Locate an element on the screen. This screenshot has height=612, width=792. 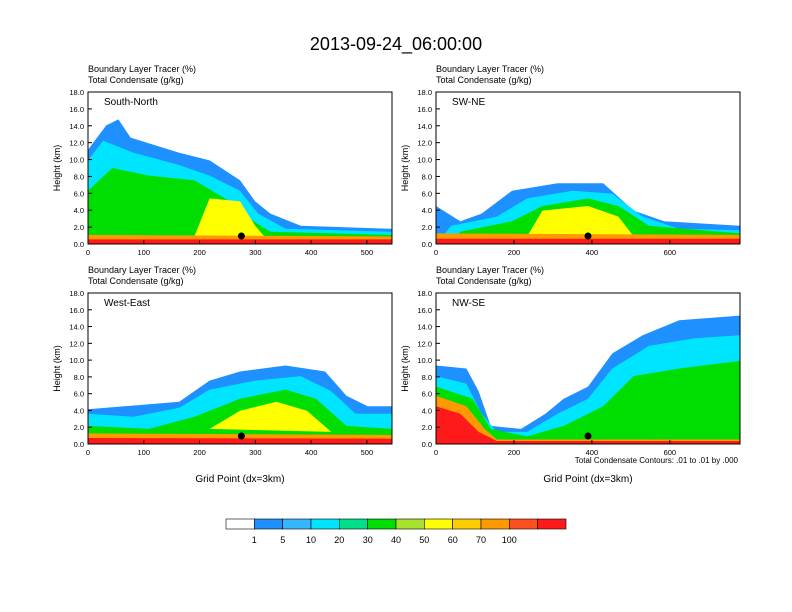
panel-label: NW-SE is located at coordinates (468, 303).